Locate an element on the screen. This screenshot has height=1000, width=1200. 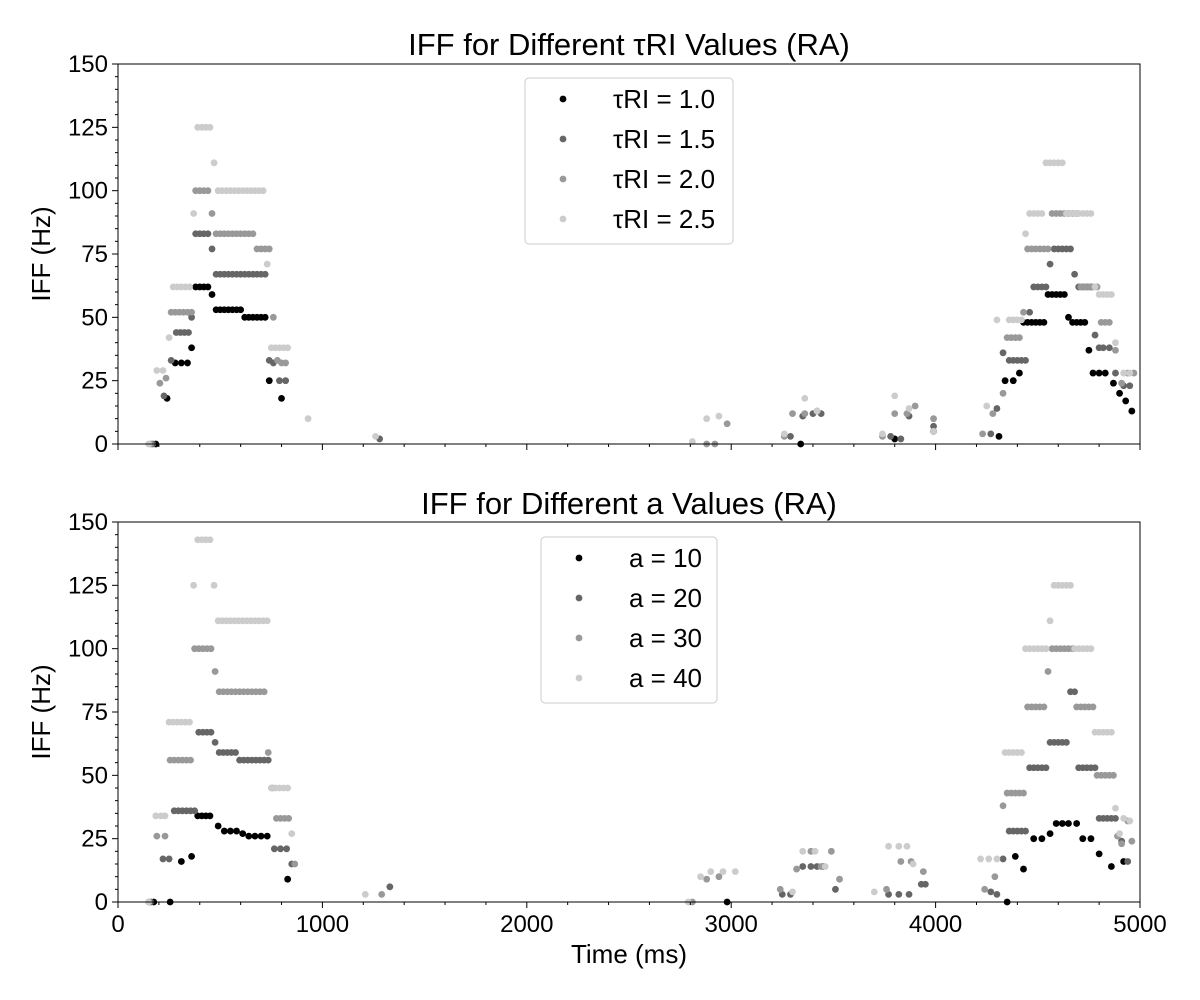
y-axis-label: IFF (Hz) is located at coordinates (41, 711).